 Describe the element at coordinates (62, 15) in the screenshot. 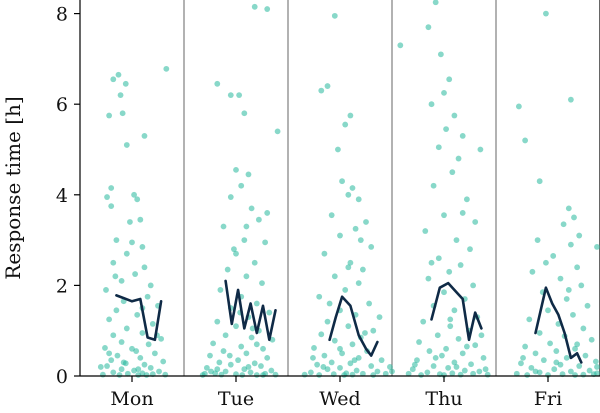

I see `y-tick-label: 8` at that location.